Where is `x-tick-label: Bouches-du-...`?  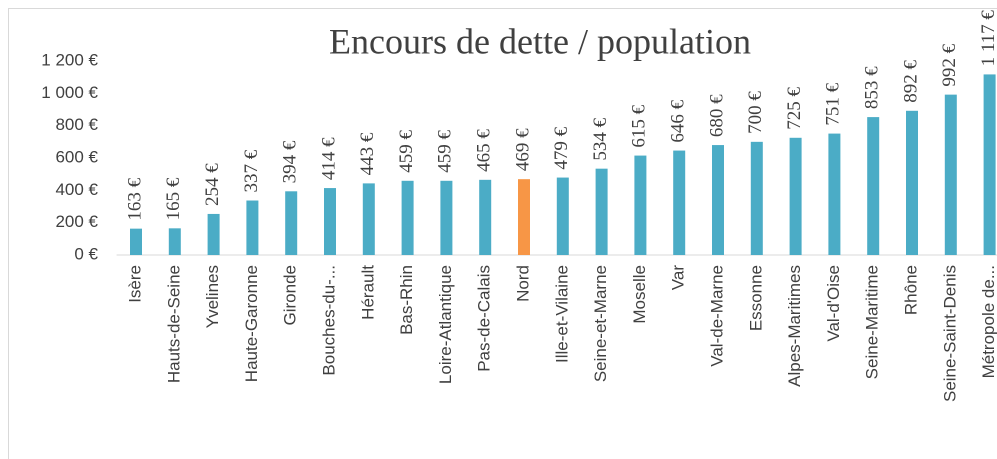
x-tick-label: Bouches-du-... is located at coordinates (328, 320).